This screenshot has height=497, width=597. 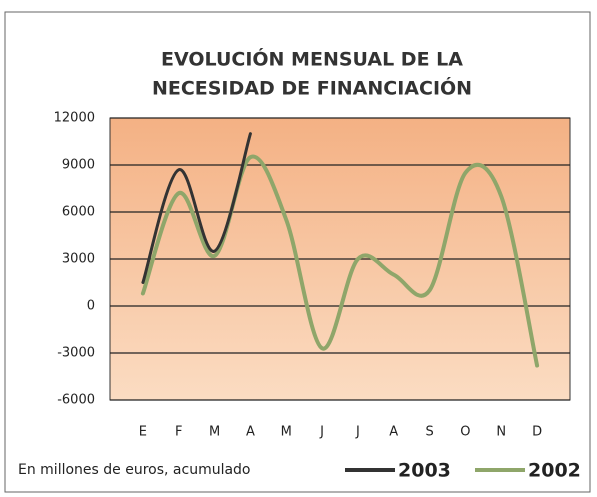 What do you see at coordinates (424, 471) in the screenshot?
I see `legend-label: 2003` at bounding box center [424, 471].